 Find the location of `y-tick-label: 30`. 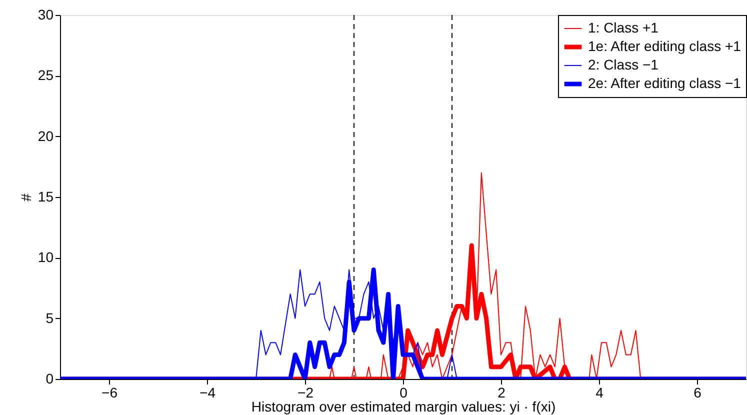

y-tick-label: 30 is located at coordinates (46, 14).